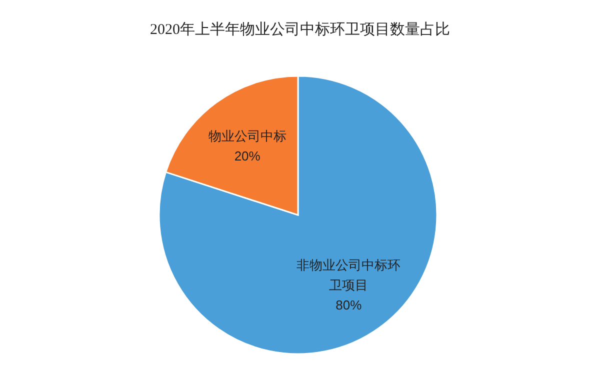 The width and height of the screenshot is (600, 371). Describe the element at coordinates (349, 305) in the screenshot. I see `data-label: 80%` at that location.